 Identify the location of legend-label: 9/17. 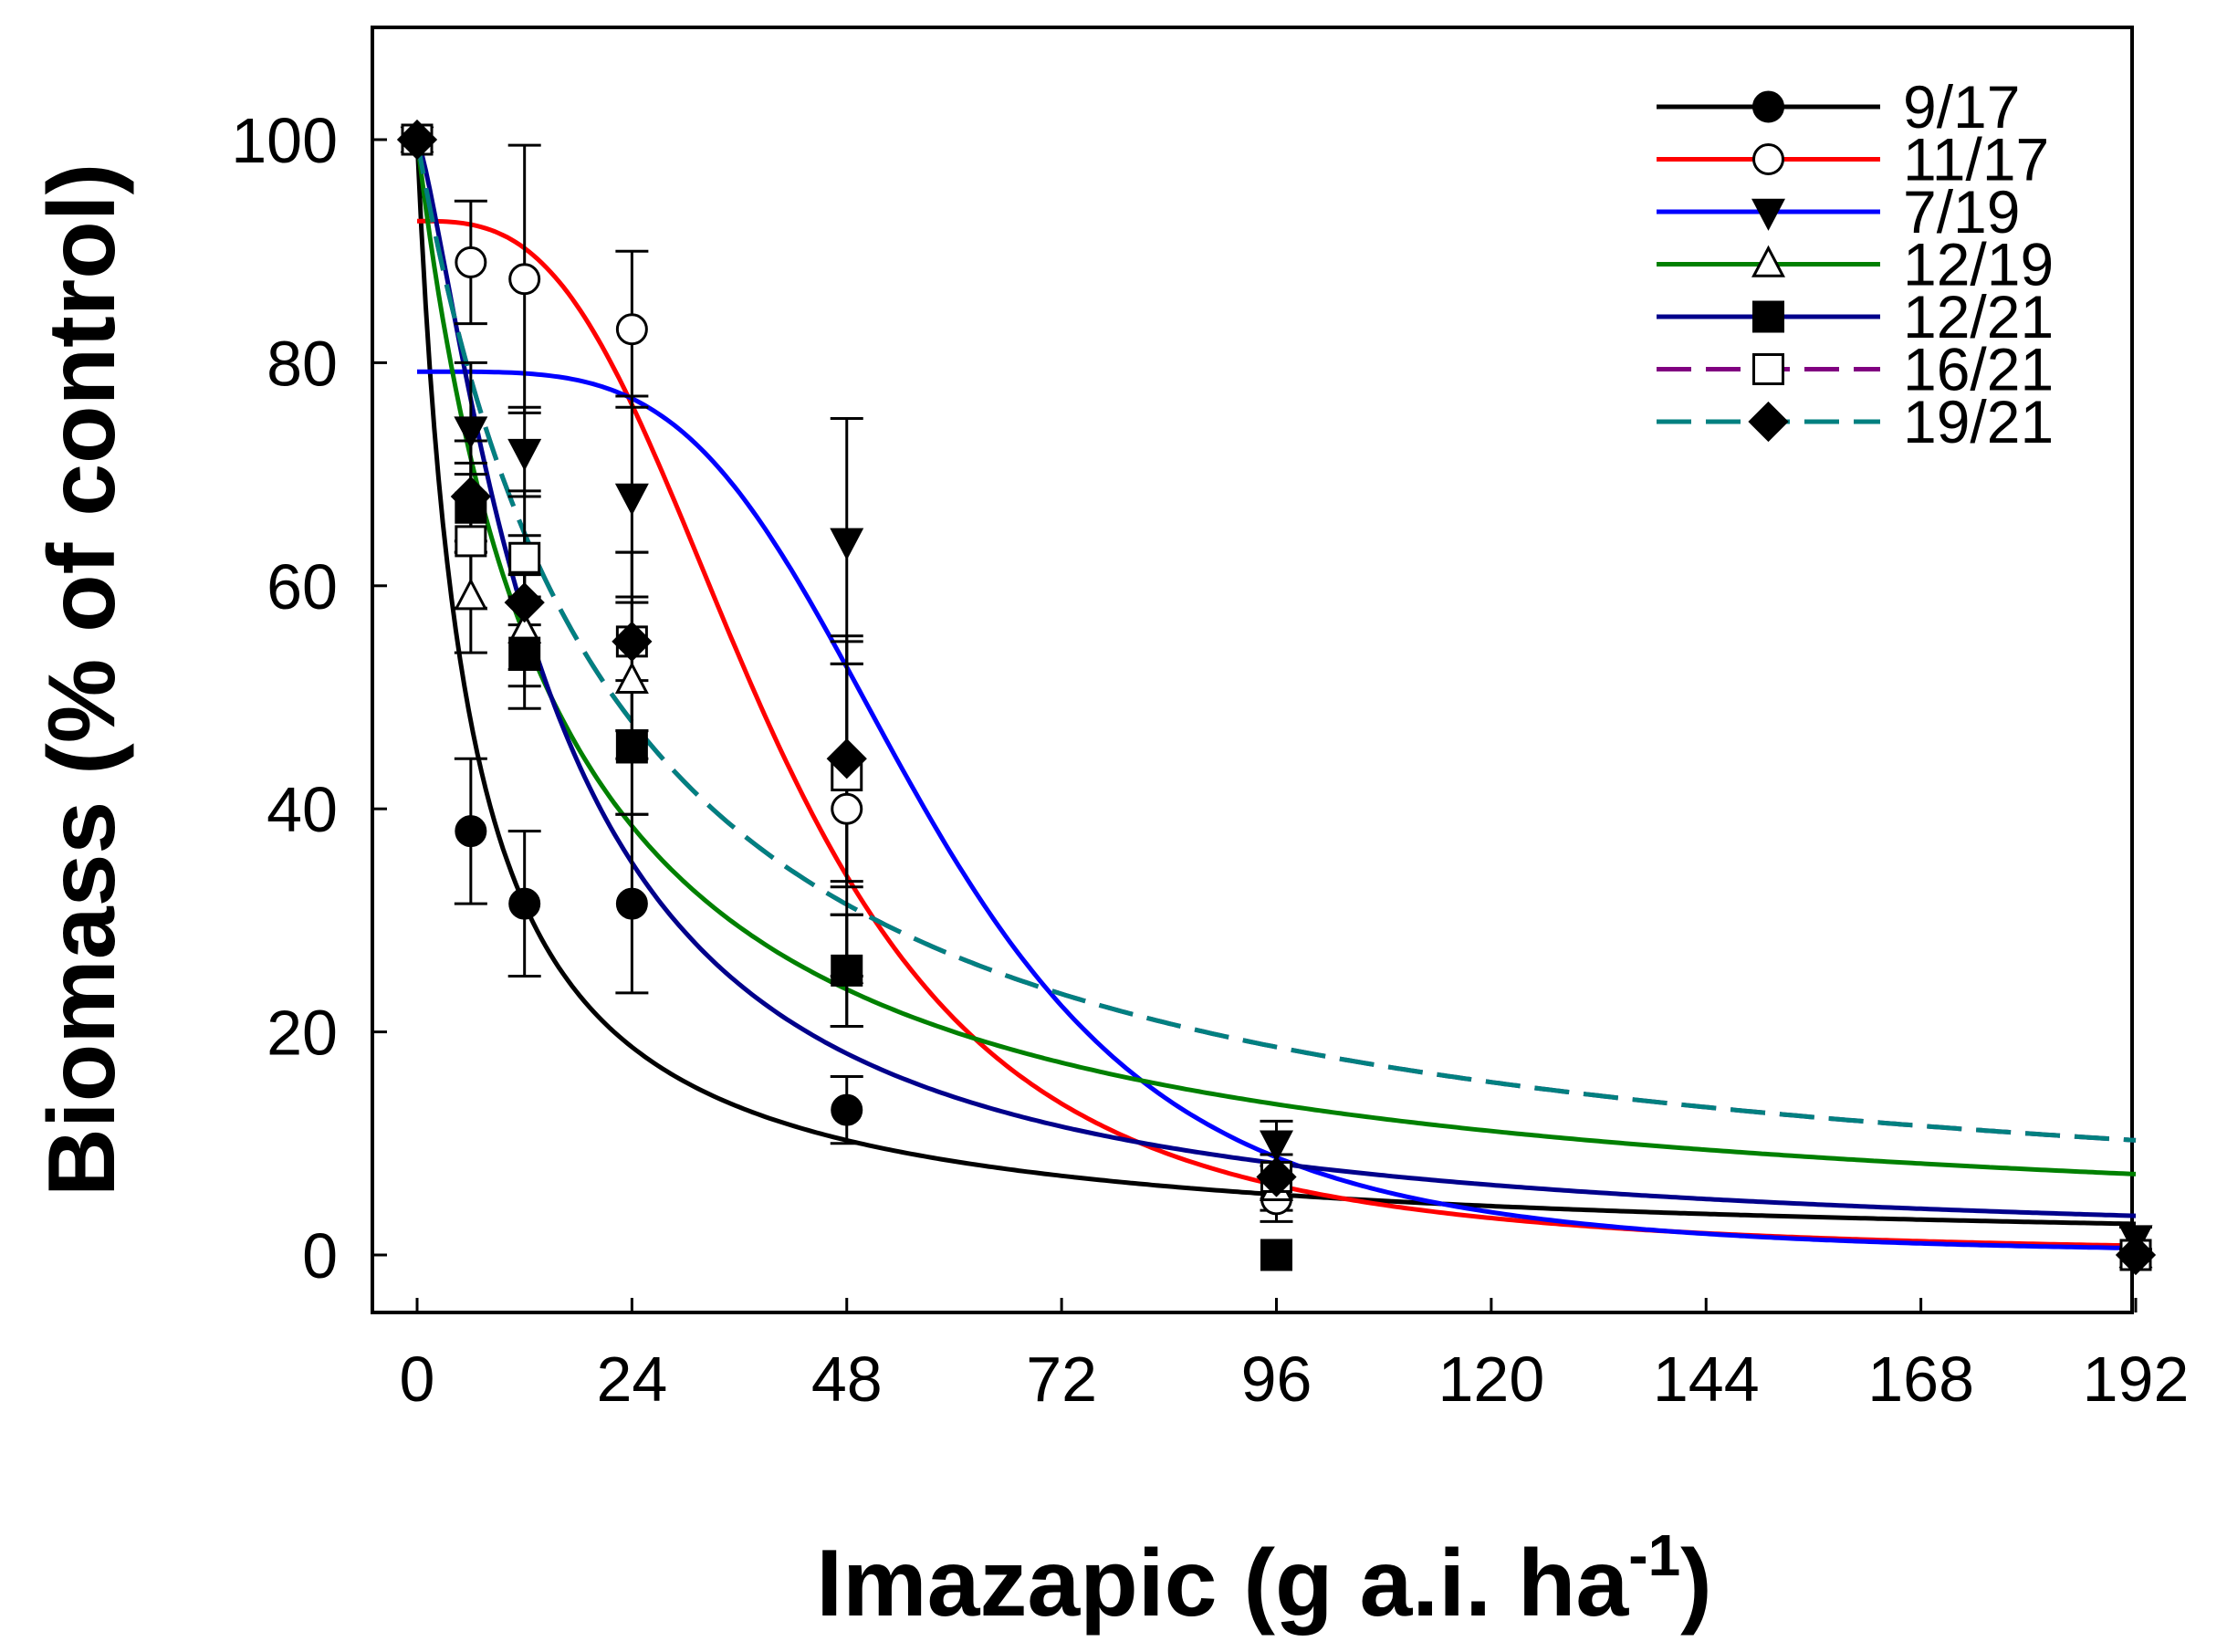
(1961, 107).